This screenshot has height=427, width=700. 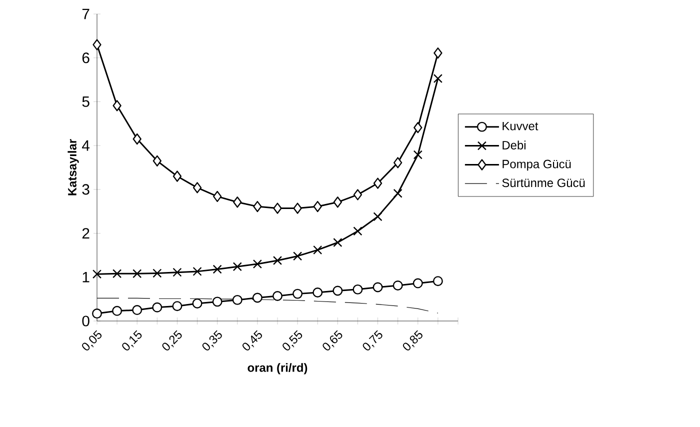 I want to click on y-tick-label: 6, so click(x=86, y=58).